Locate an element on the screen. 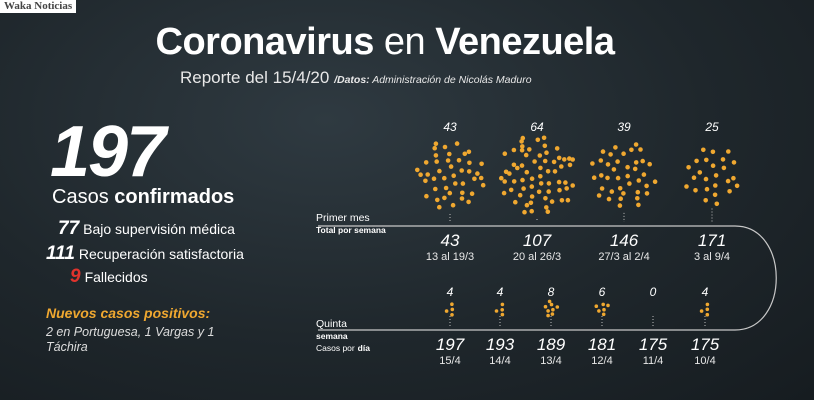 Image resolution: width=814 pixels, height=400 pixels. daily-cumulative-label: 175 is located at coordinates (653, 344).